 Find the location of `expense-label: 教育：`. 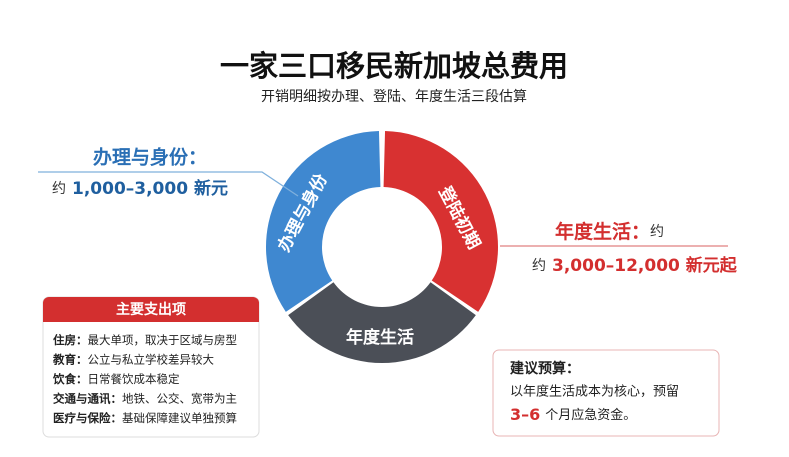

expense-label: 教育： is located at coordinates (70, 359).